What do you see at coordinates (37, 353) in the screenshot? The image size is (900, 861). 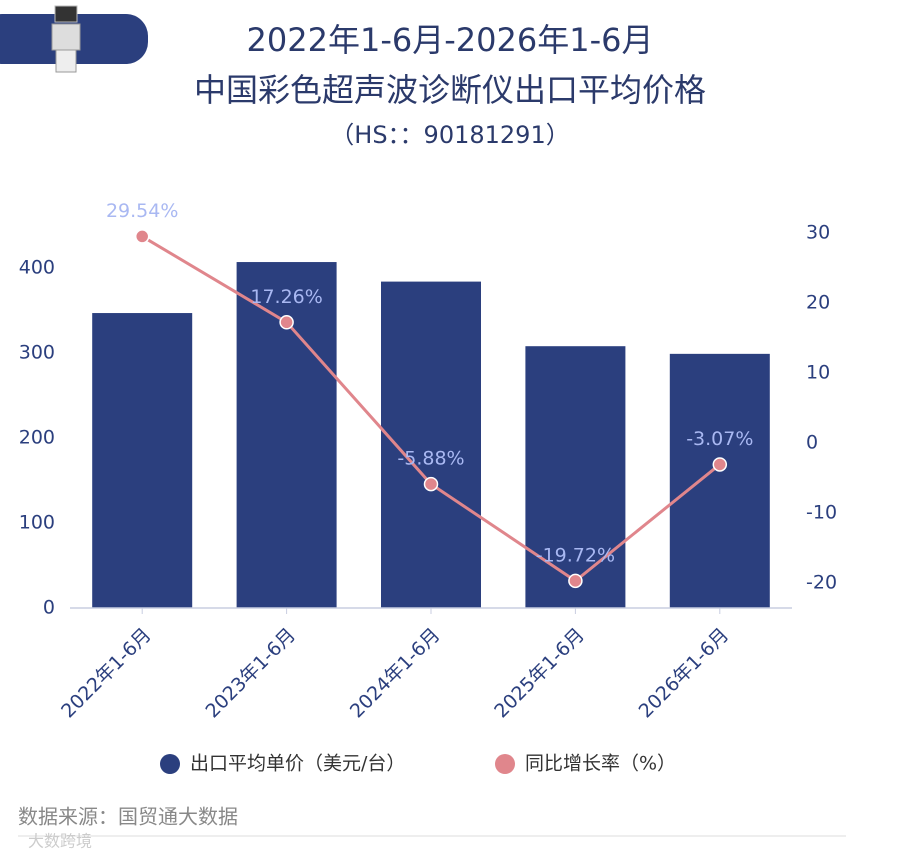 I see `y-tick-label: 300` at bounding box center [37, 353].